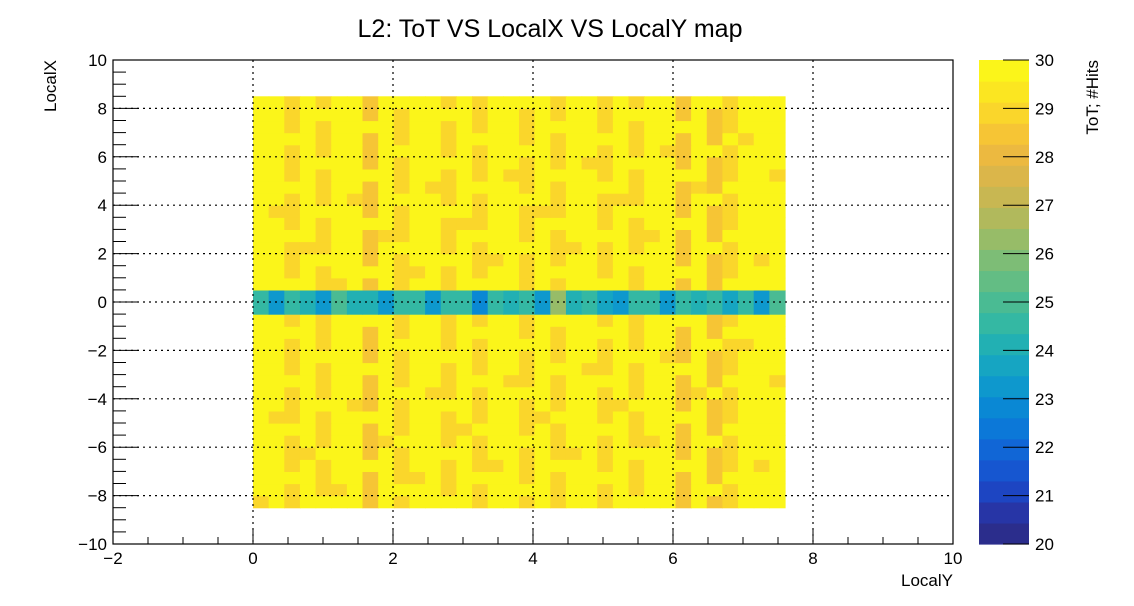  I want to click on x-tick-label: −2, so click(112, 558).